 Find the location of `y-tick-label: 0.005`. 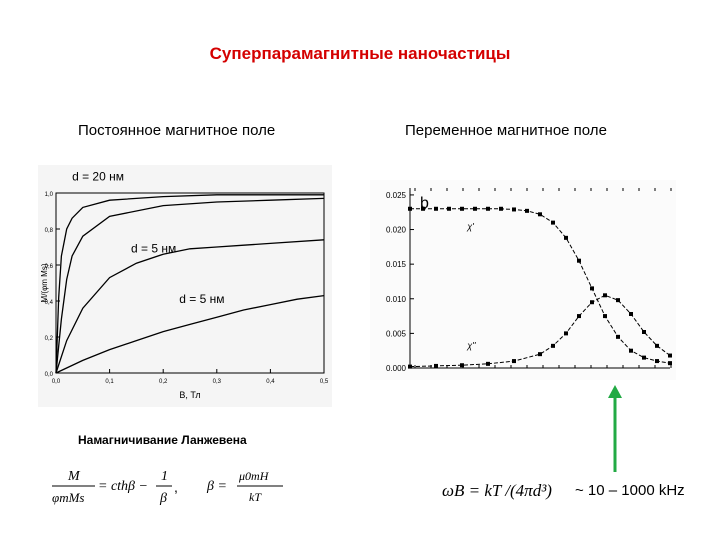

y-tick-label: 0.005 is located at coordinates (396, 333).